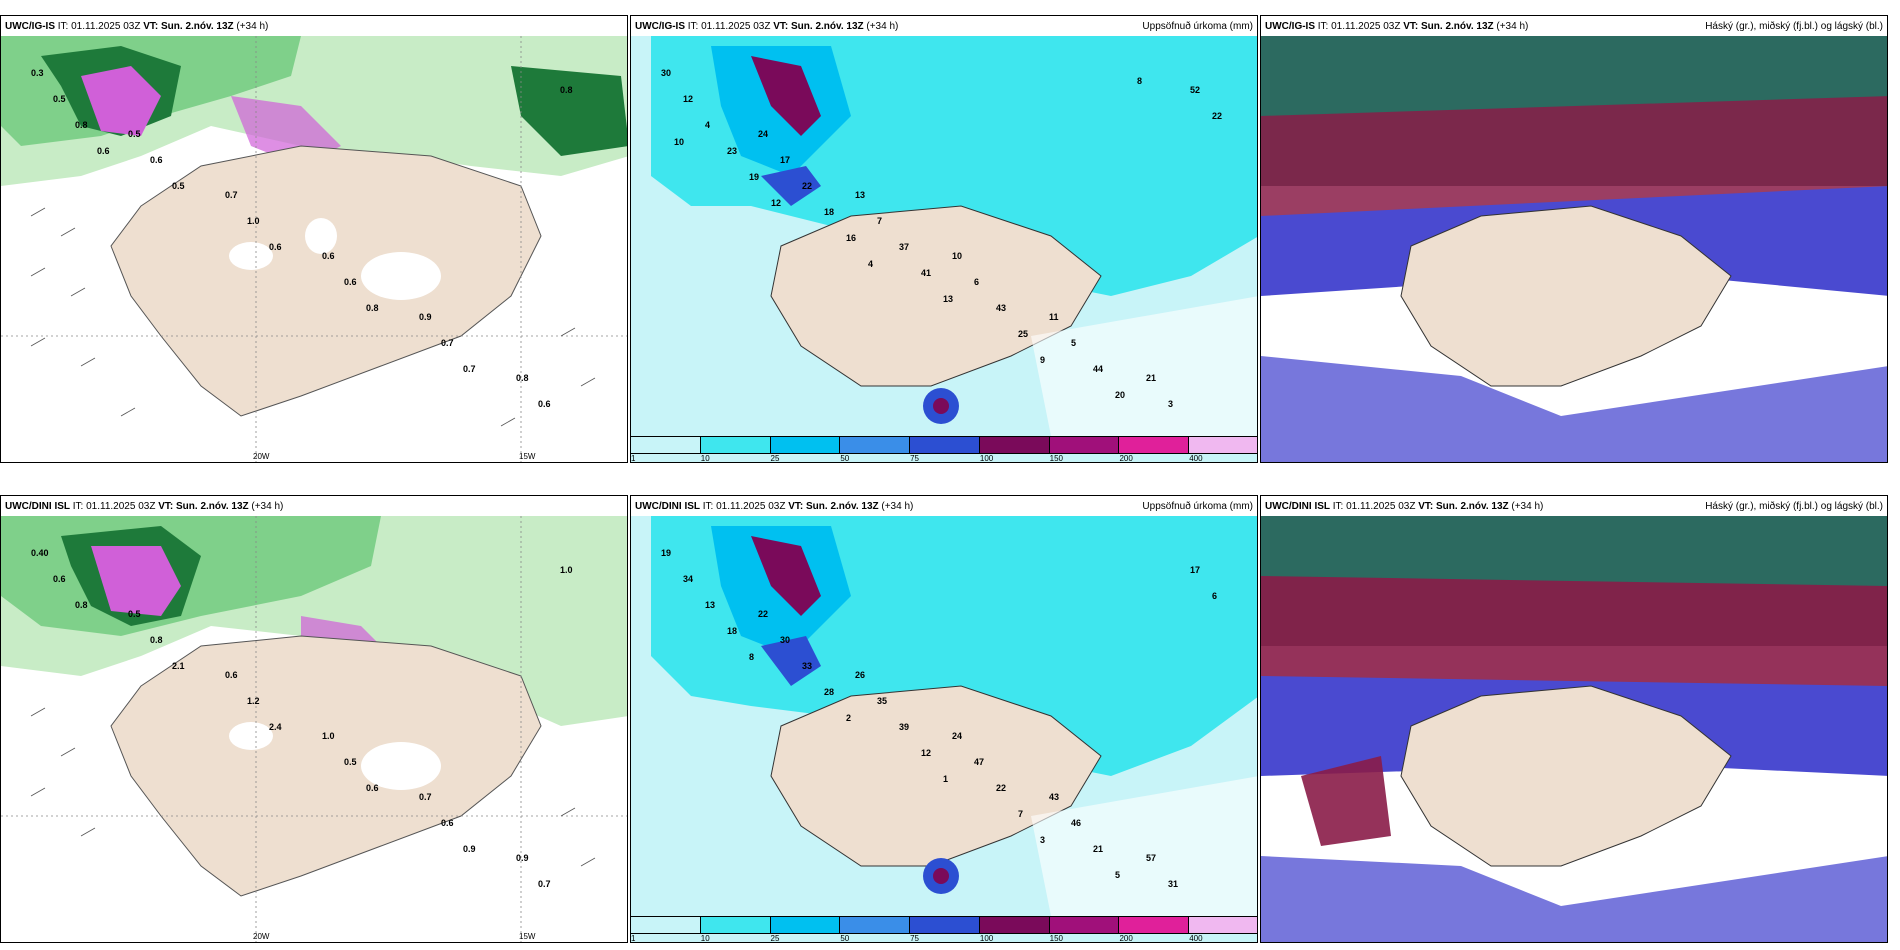 The height and width of the screenshot is (950, 1900). What do you see at coordinates (1170, 404) in the screenshot?
I see `value-label: 3` at bounding box center [1170, 404].